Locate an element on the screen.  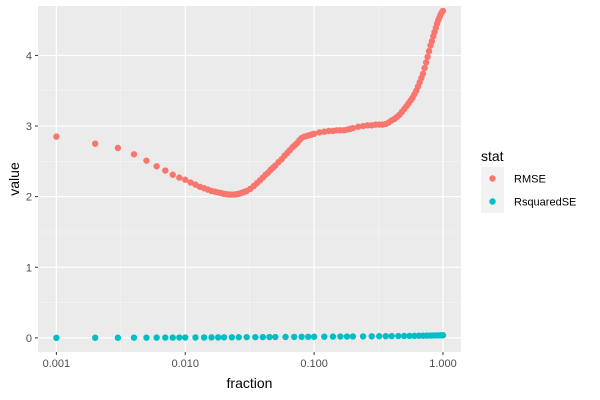
x-axis-title: fraction is located at coordinates (250, 383).